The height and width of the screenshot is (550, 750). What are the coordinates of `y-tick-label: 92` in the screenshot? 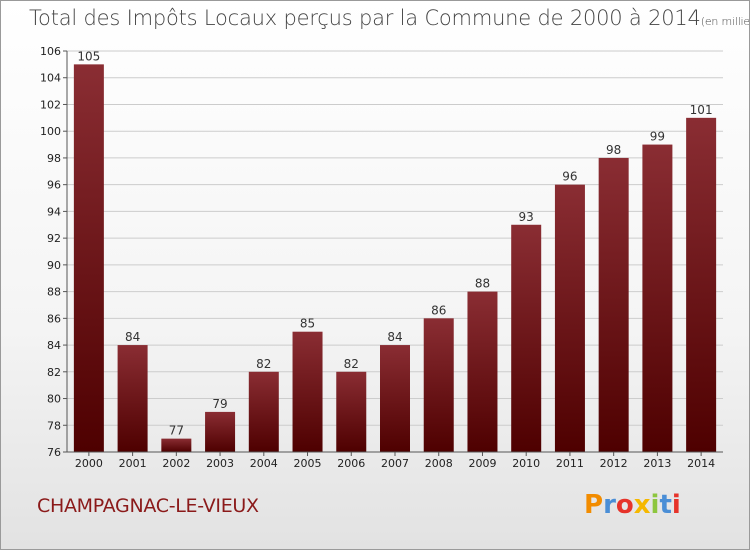 It's located at (54, 238).